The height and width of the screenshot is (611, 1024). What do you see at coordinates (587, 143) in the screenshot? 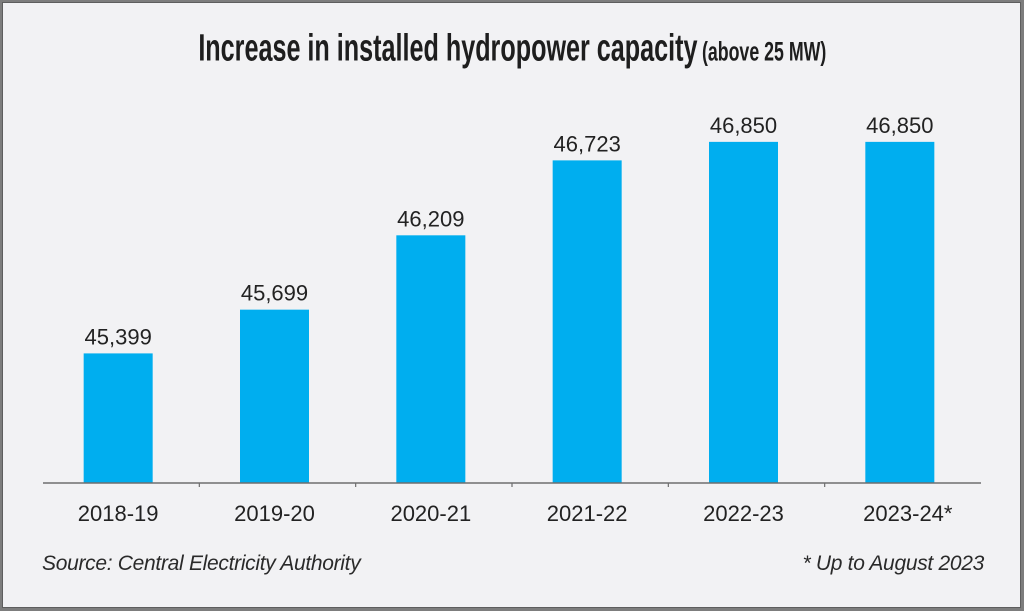
I see `value-label: 46,723` at bounding box center [587, 143].